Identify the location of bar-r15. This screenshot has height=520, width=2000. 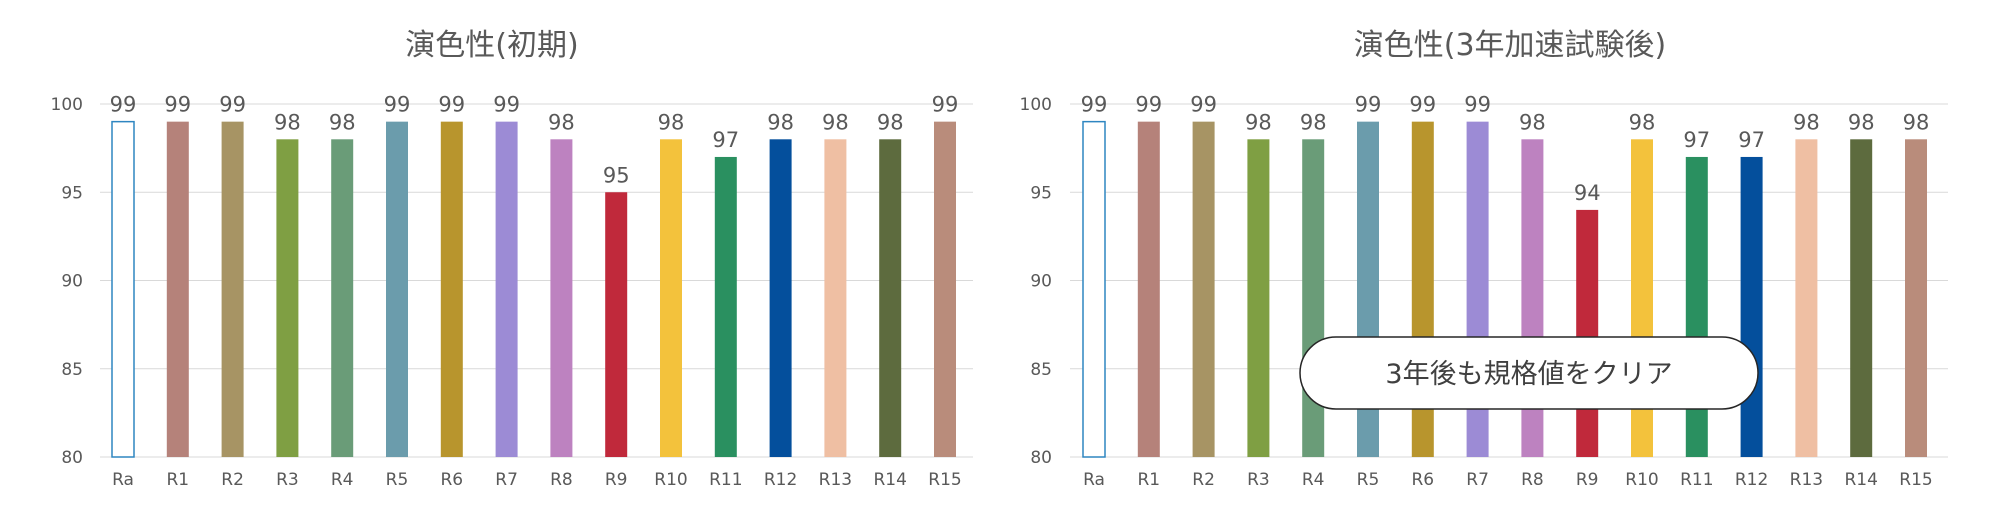
(945, 289).